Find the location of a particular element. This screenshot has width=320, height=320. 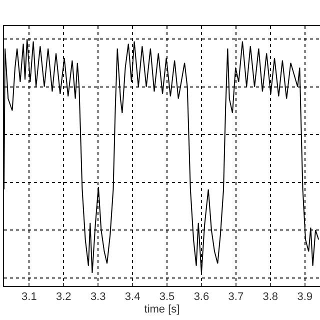

x-tick-label: 3.3 is located at coordinates (98, 297).